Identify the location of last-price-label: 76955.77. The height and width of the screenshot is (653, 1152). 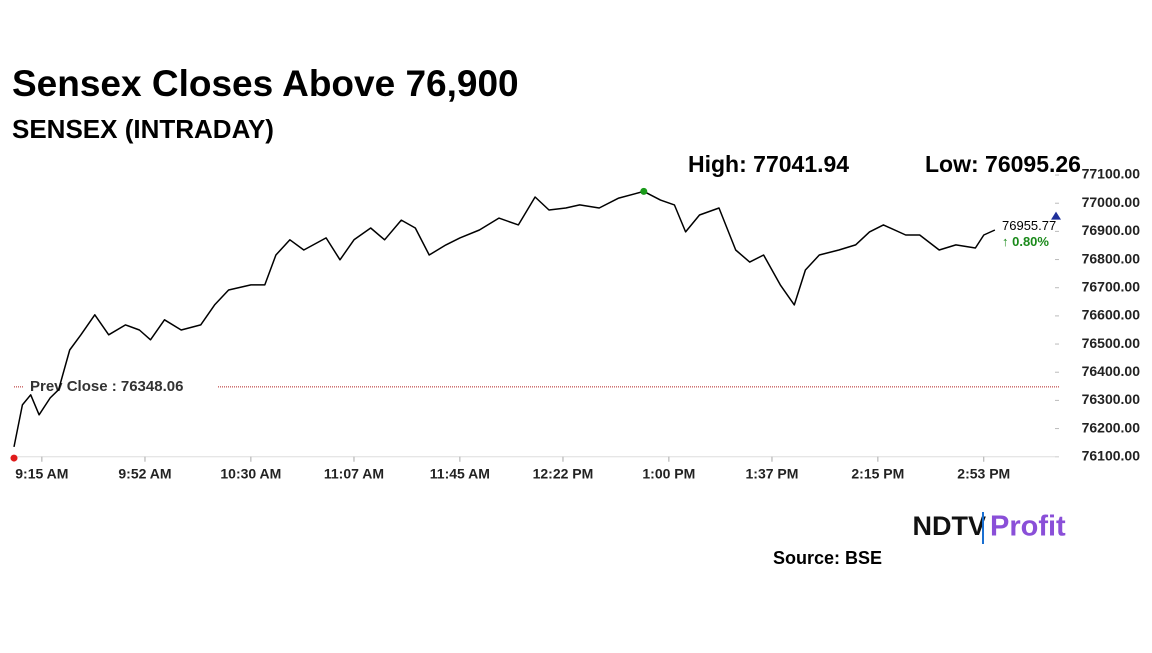
(1029, 225).